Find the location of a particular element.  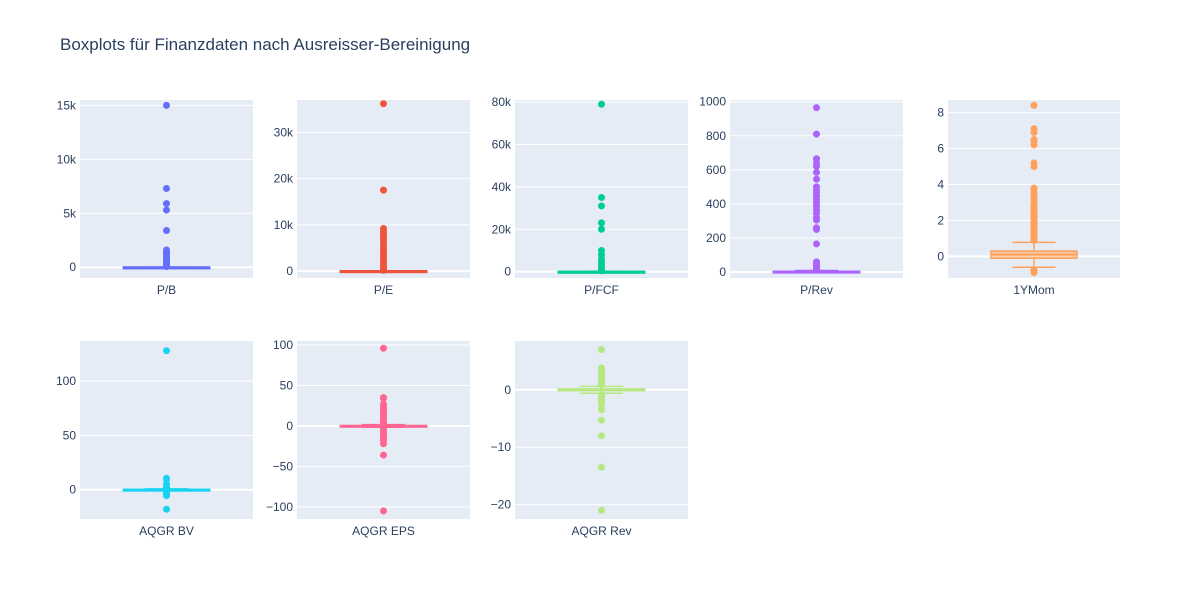

category-label: 1YMom is located at coordinates (1033, 290).